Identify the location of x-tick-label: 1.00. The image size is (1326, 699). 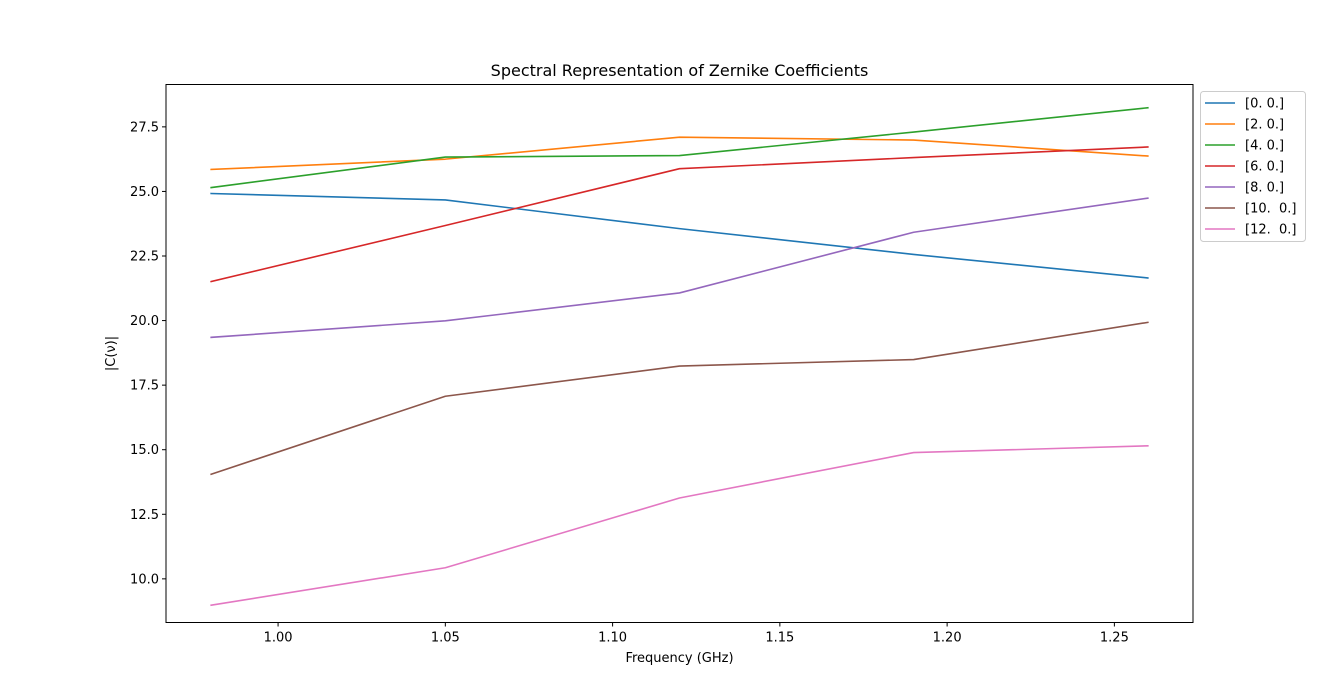
(278, 638).